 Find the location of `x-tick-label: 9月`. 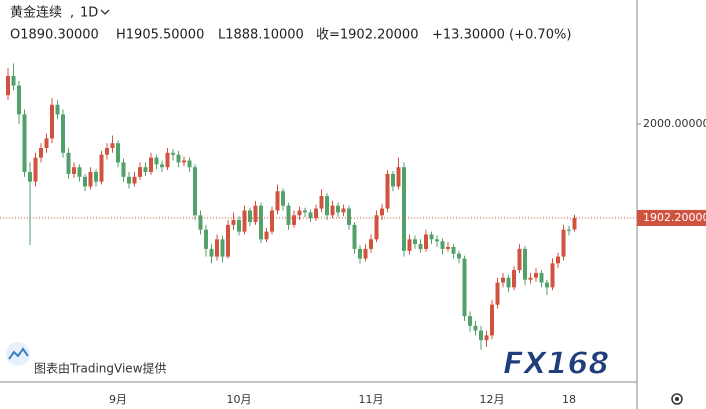

x-tick-label: 9月 is located at coordinates (118, 399).